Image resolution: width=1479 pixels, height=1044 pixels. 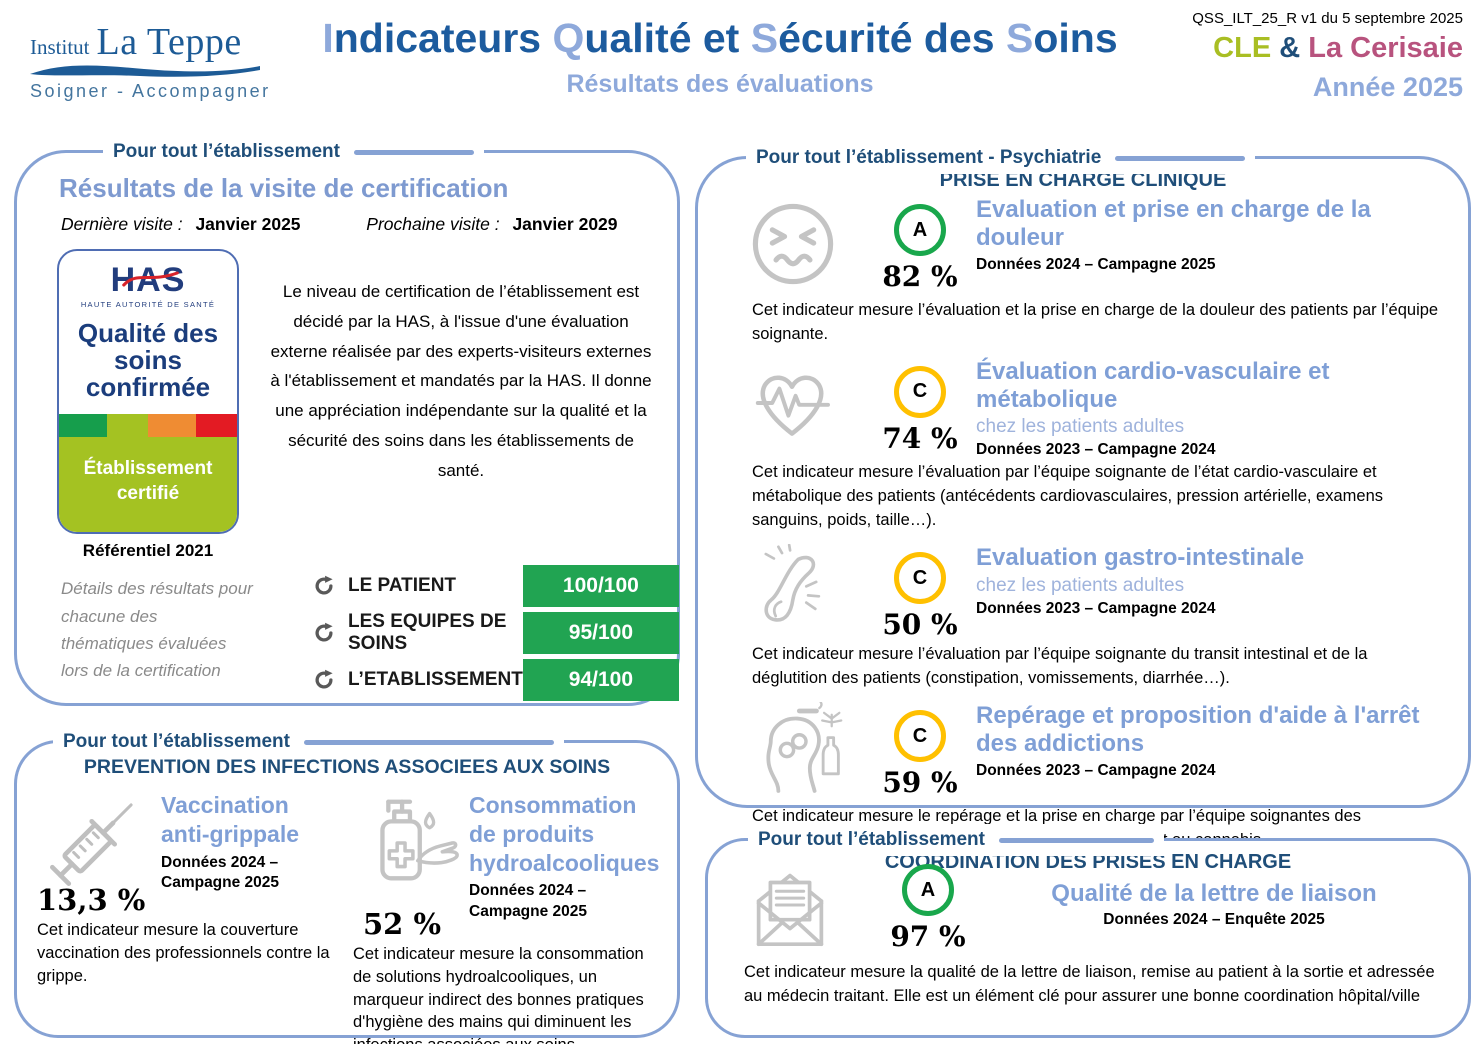 I want to click on indicator-value: 13,3 %, so click(x=91, y=900).